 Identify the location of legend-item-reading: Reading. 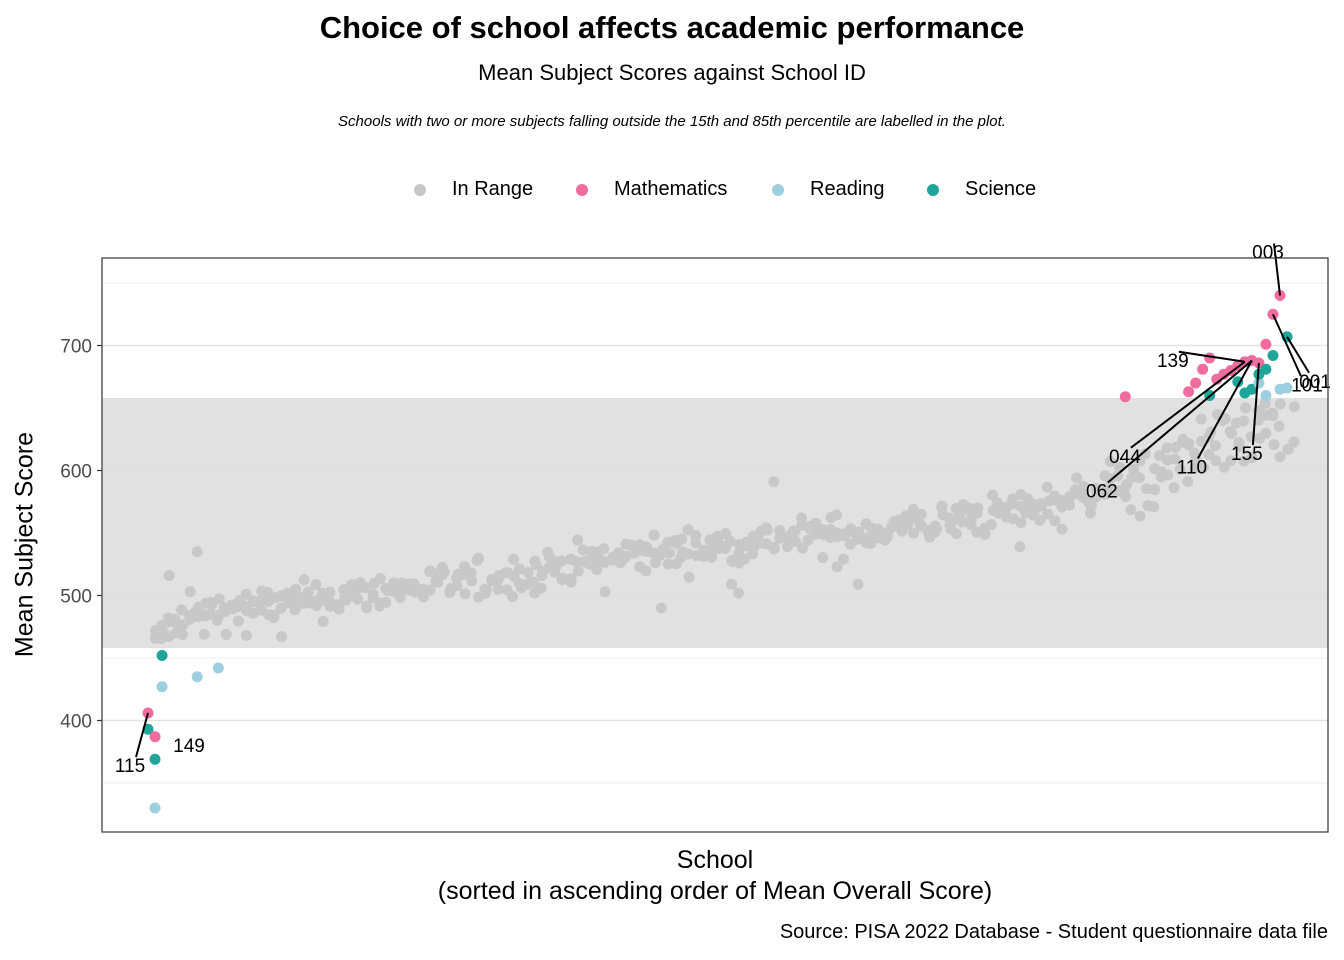
(828, 189).